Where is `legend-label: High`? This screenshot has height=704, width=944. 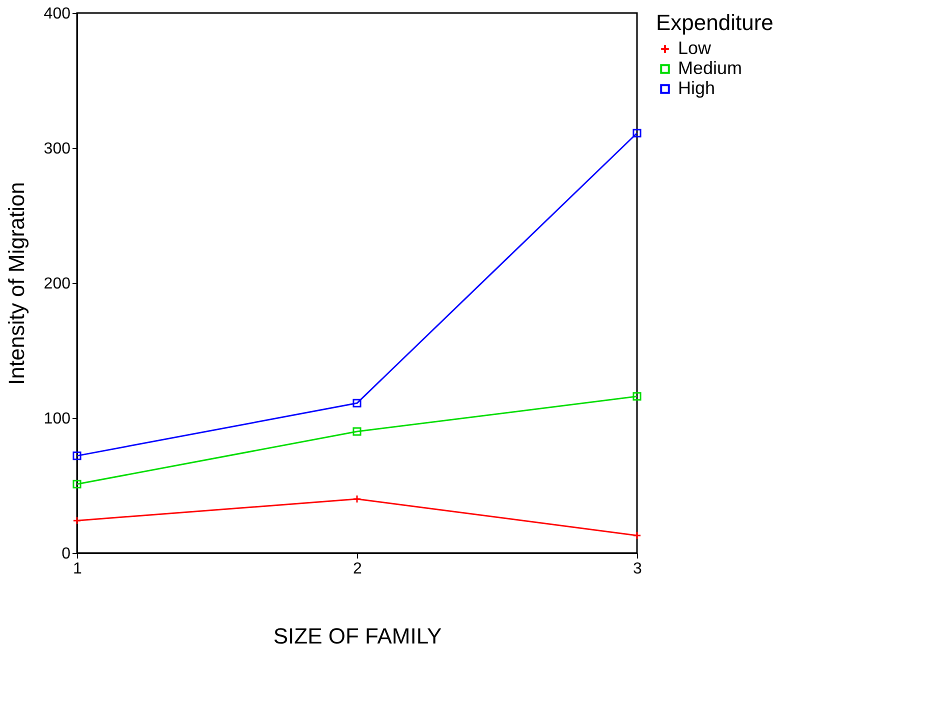 legend-label: High is located at coordinates (697, 88).